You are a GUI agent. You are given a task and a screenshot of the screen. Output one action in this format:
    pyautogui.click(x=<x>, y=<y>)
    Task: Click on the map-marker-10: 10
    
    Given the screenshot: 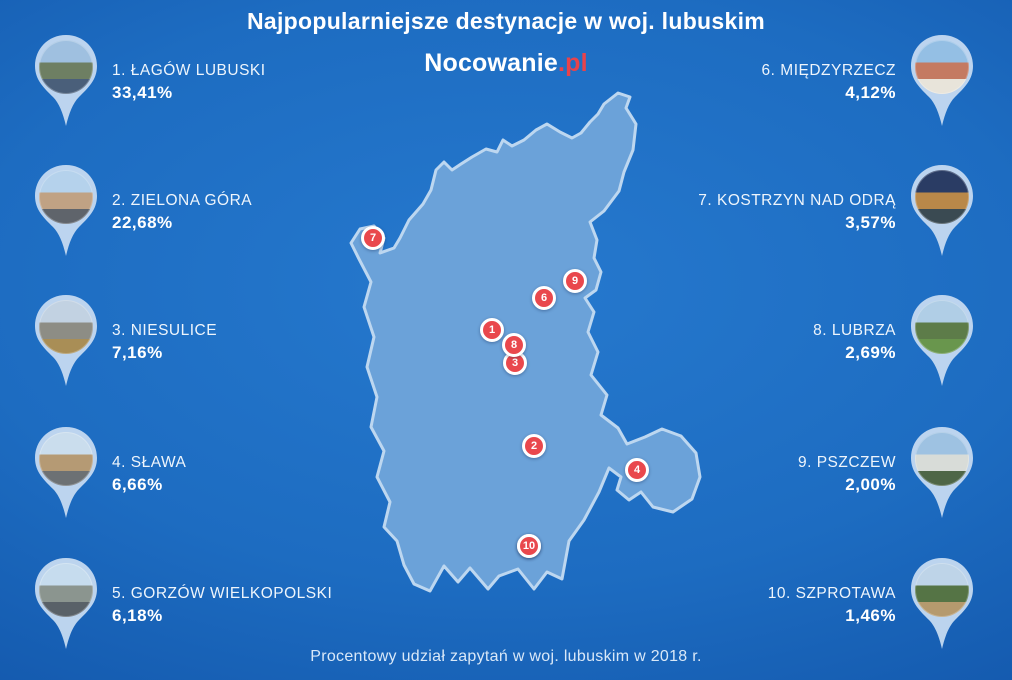 What is the action you would take?
    pyautogui.click(x=529, y=546)
    